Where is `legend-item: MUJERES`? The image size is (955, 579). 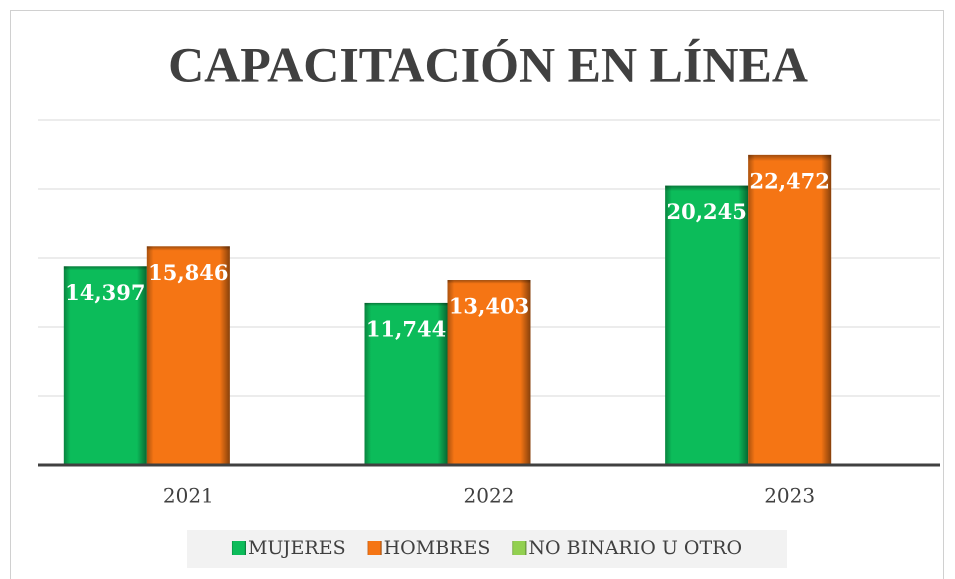 legend-item: MUJERES is located at coordinates (288, 548).